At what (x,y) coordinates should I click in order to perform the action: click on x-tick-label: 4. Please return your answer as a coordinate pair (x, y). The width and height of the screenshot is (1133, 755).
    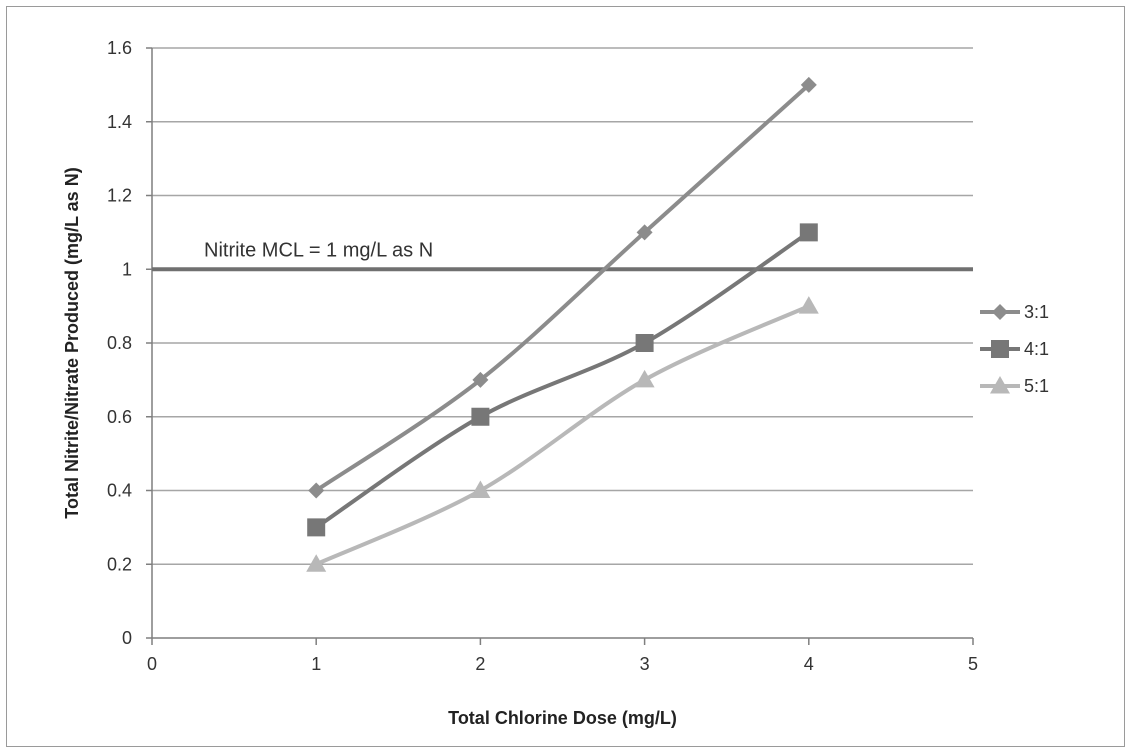
    Looking at the image, I should click on (809, 664).